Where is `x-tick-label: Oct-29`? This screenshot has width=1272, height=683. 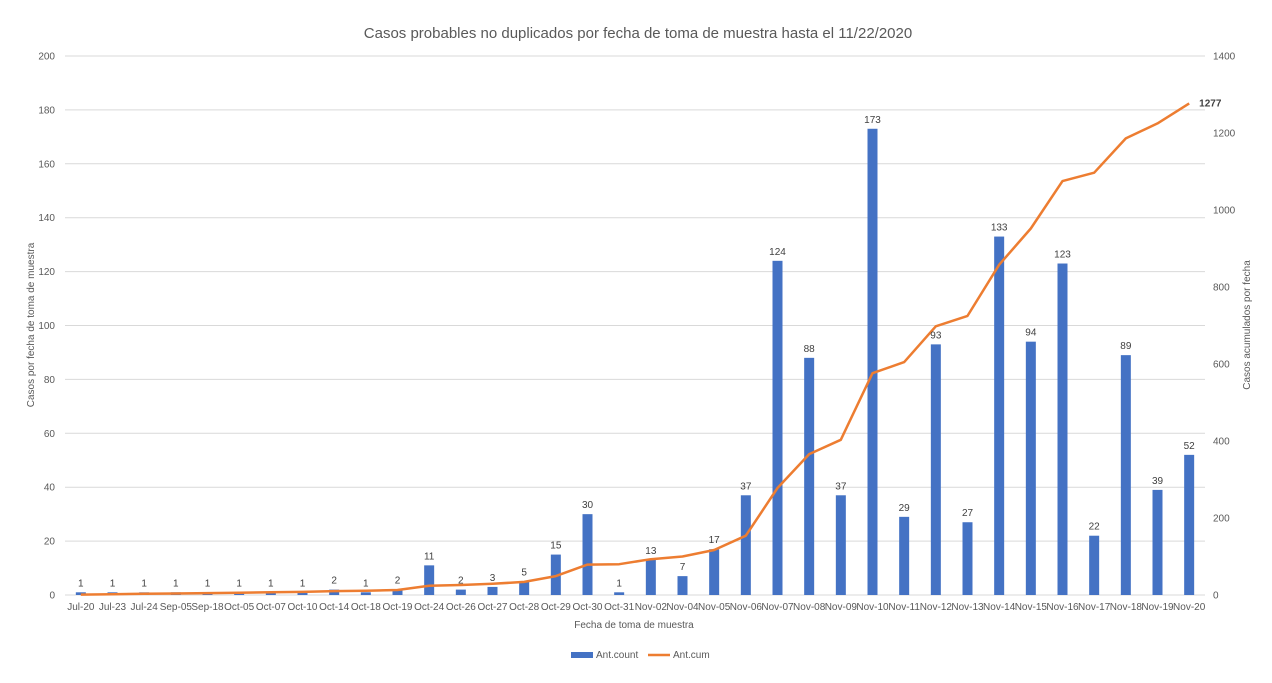
x-tick-label: Oct-29 is located at coordinates (556, 607).